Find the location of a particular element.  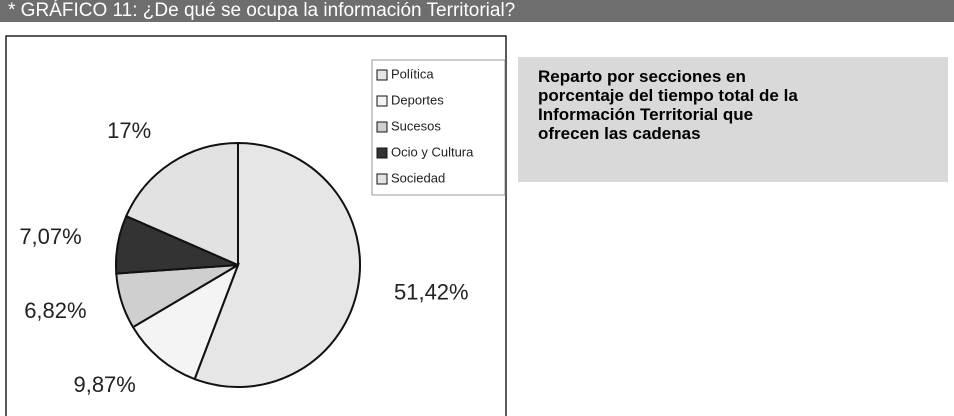

legend-label: Ocio y Cultura is located at coordinates (432, 151).